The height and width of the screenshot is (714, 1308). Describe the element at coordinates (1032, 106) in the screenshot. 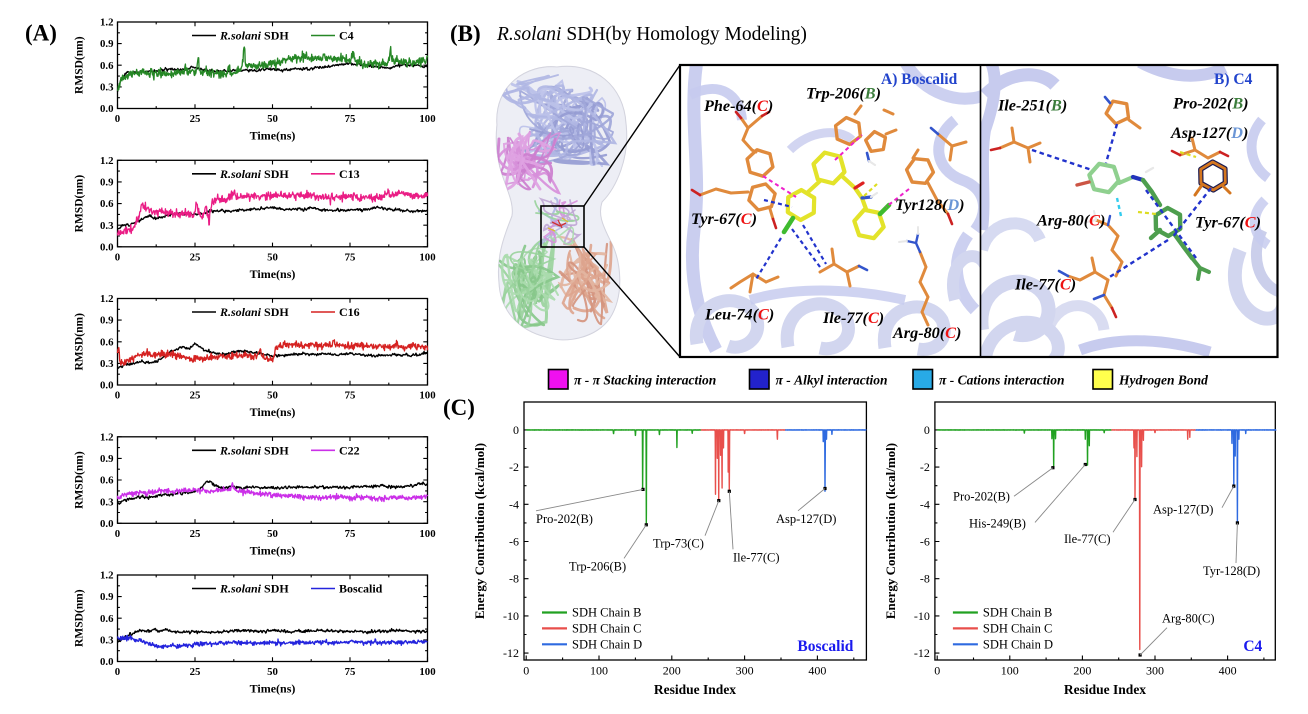

I see `svg-text: Ile-251(B)` at that location.